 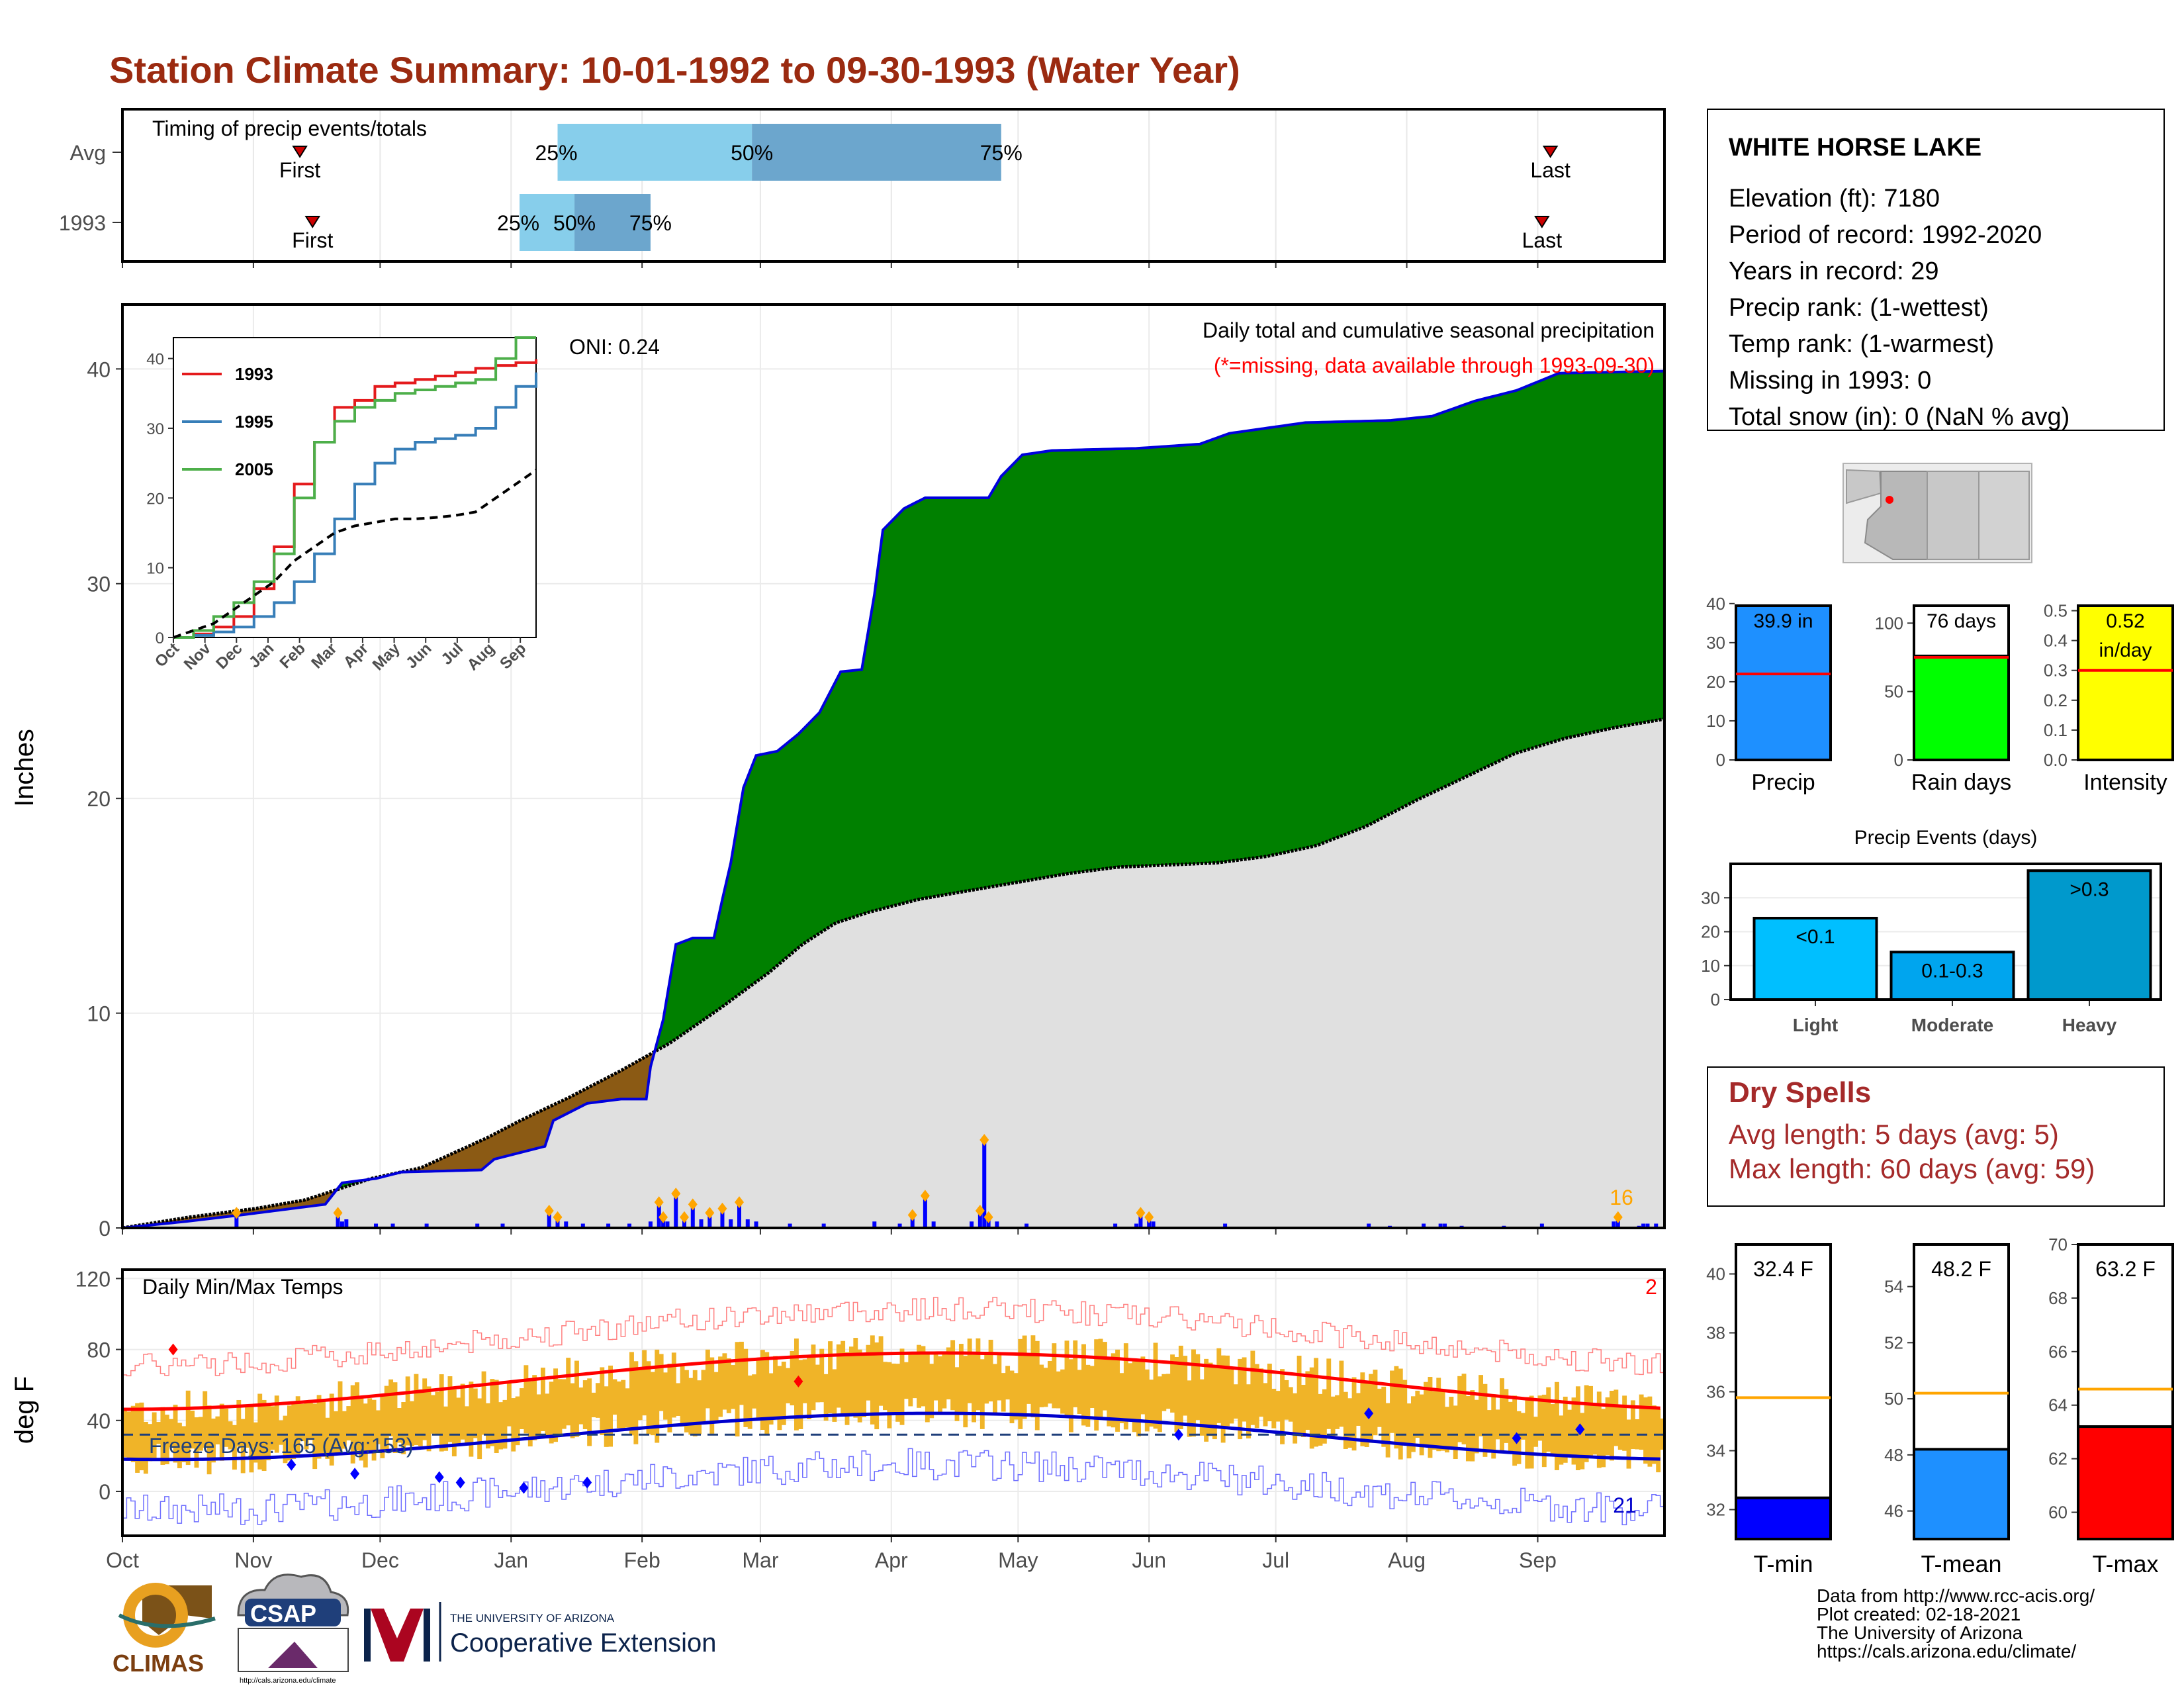 I want to click on ua-logo-line2: Cooperative Extension, so click(x=583, y=1643).